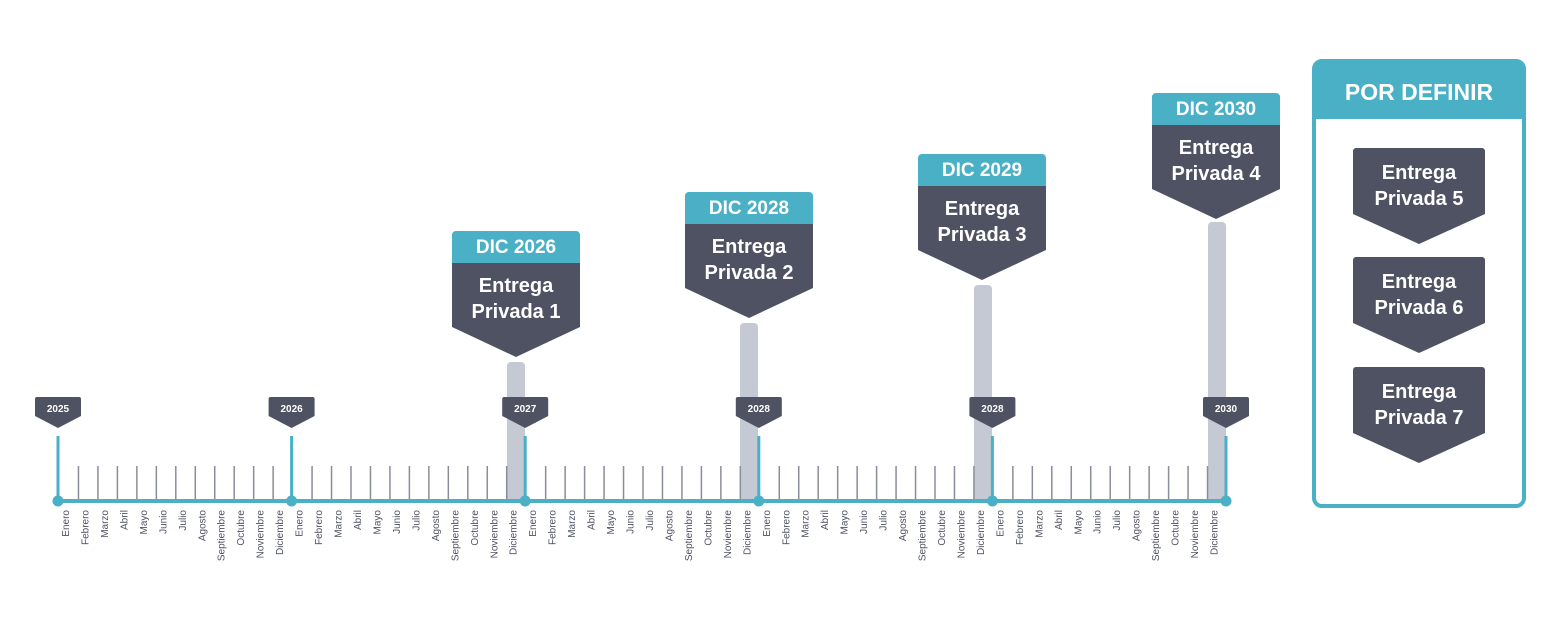  I want to click on tbd-entrega-6: Entrega Privada 6, so click(1419, 305).